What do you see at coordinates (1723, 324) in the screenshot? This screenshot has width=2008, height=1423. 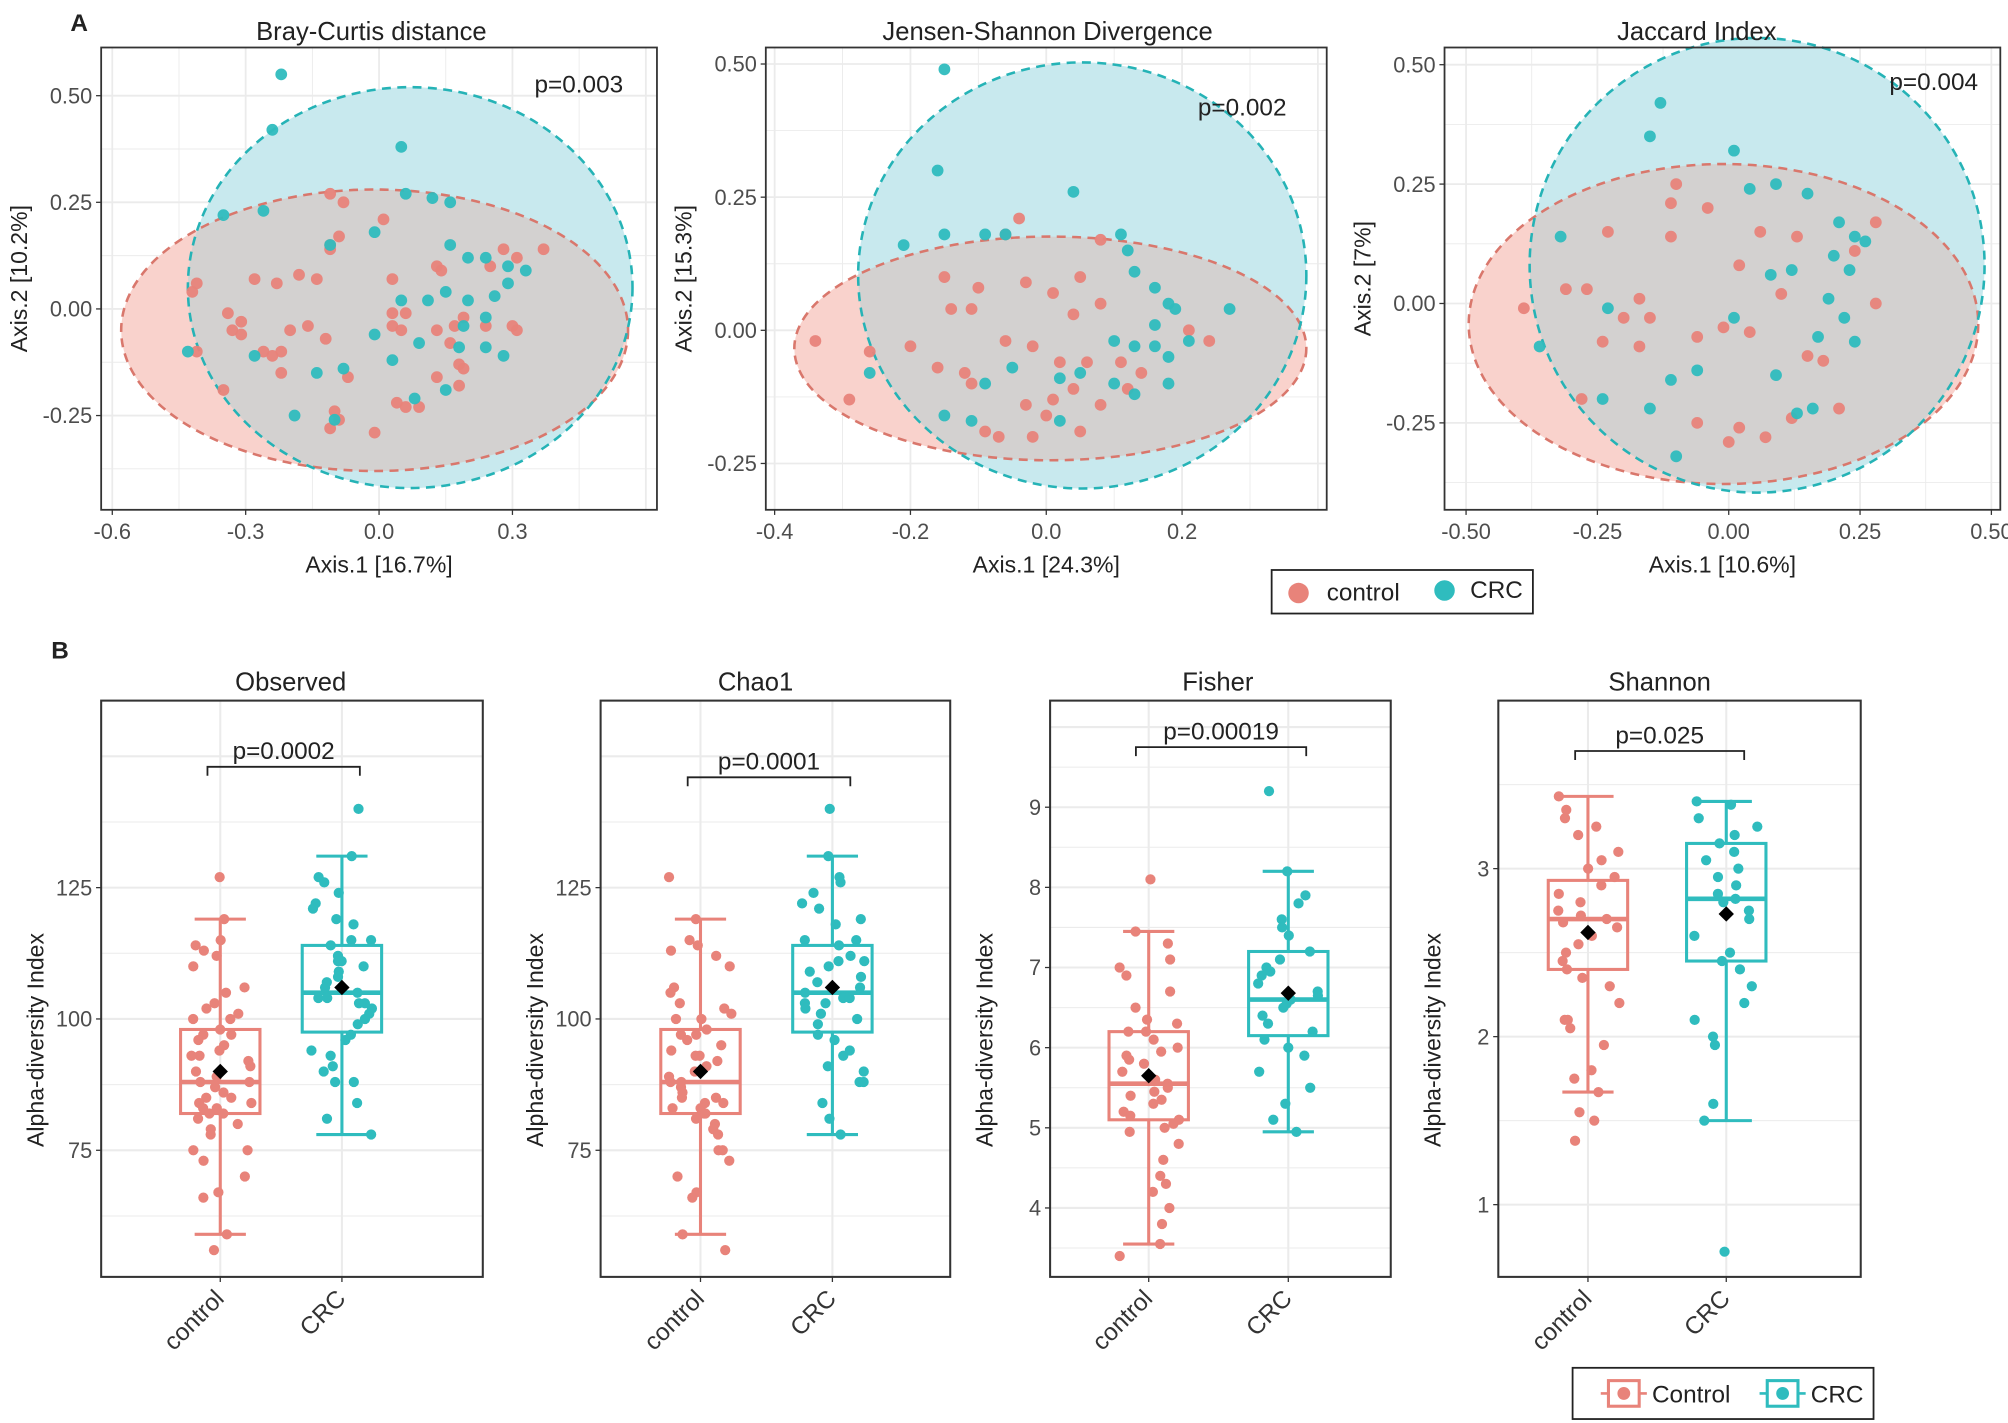 I see `control-ellipse` at bounding box center [1723, 324].